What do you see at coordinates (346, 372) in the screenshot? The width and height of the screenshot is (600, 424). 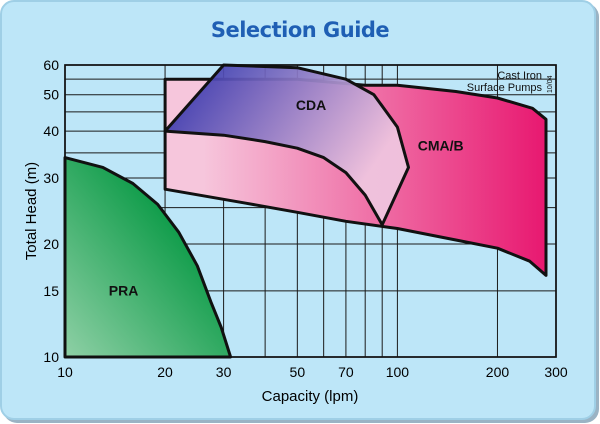 I see `x-tick-label: 70` at bounding box center [346, 372].